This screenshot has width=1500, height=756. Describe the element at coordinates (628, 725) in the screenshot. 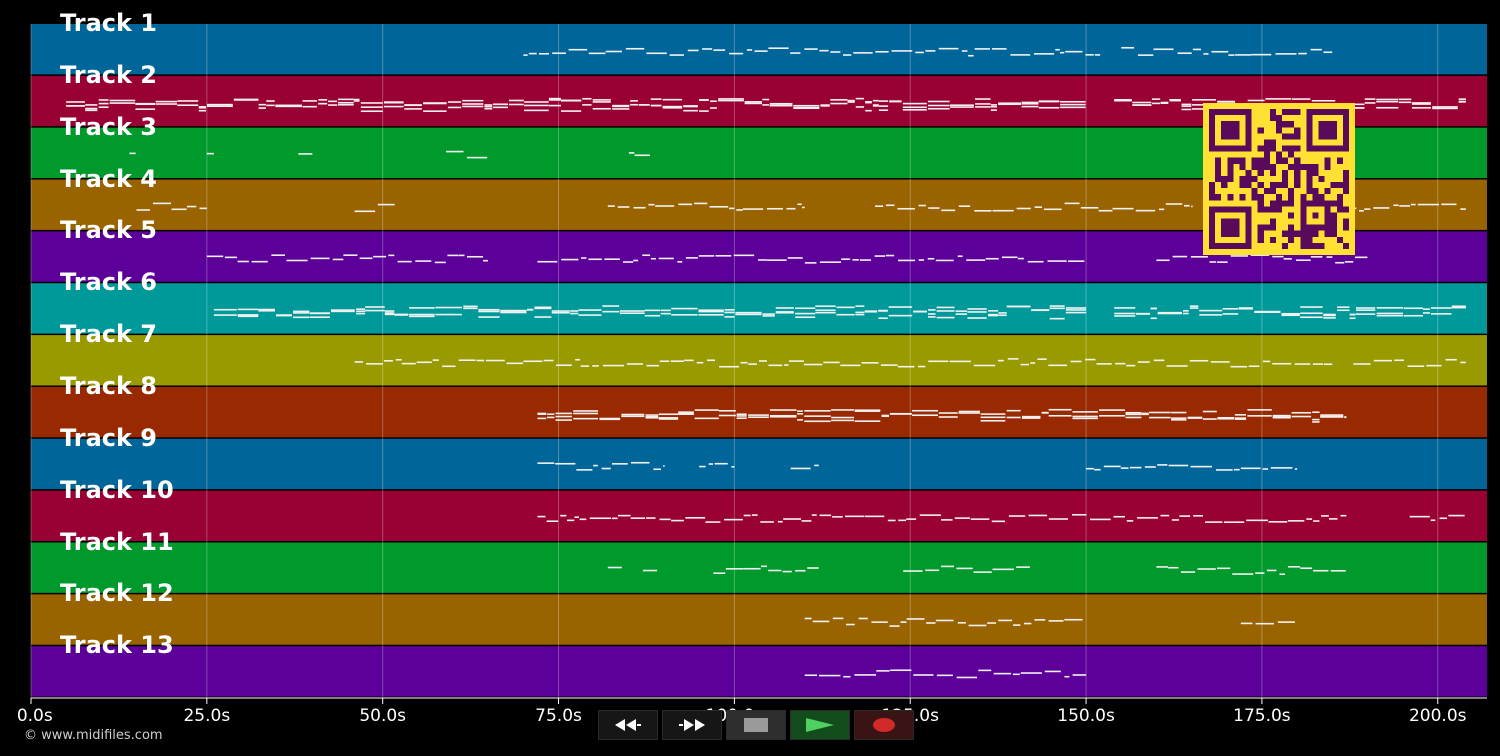

I see `rewind-button` at that location.